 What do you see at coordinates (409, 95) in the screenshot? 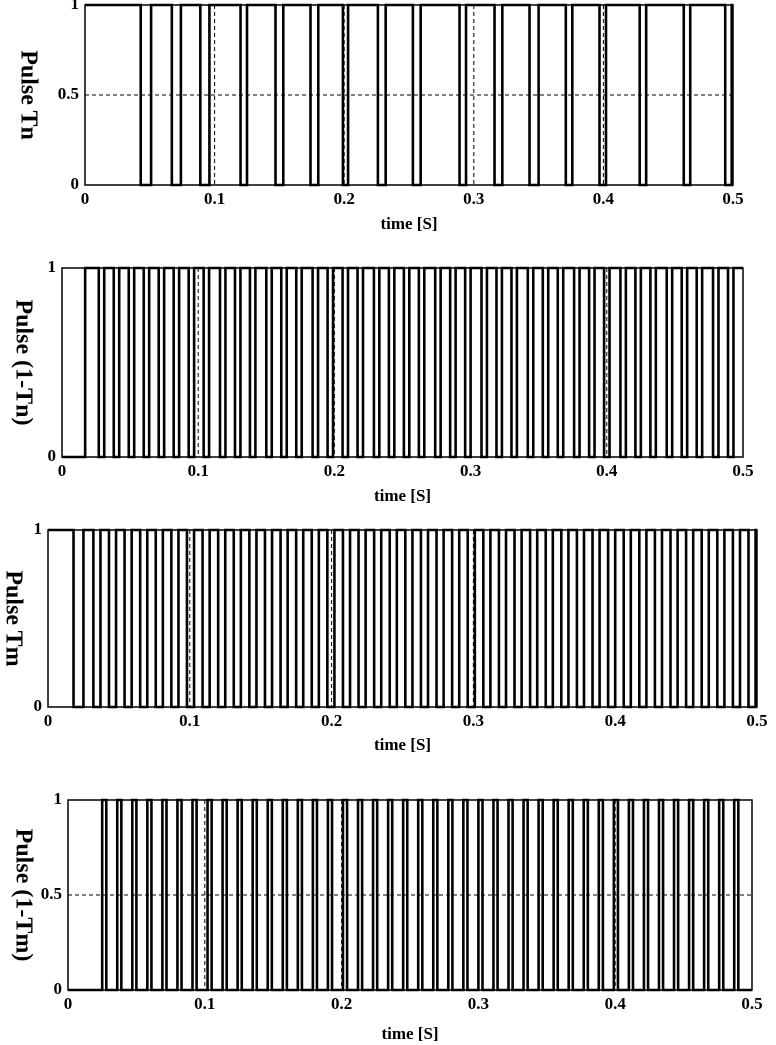
I see `plot-frame` at bounding box center [409, 95].